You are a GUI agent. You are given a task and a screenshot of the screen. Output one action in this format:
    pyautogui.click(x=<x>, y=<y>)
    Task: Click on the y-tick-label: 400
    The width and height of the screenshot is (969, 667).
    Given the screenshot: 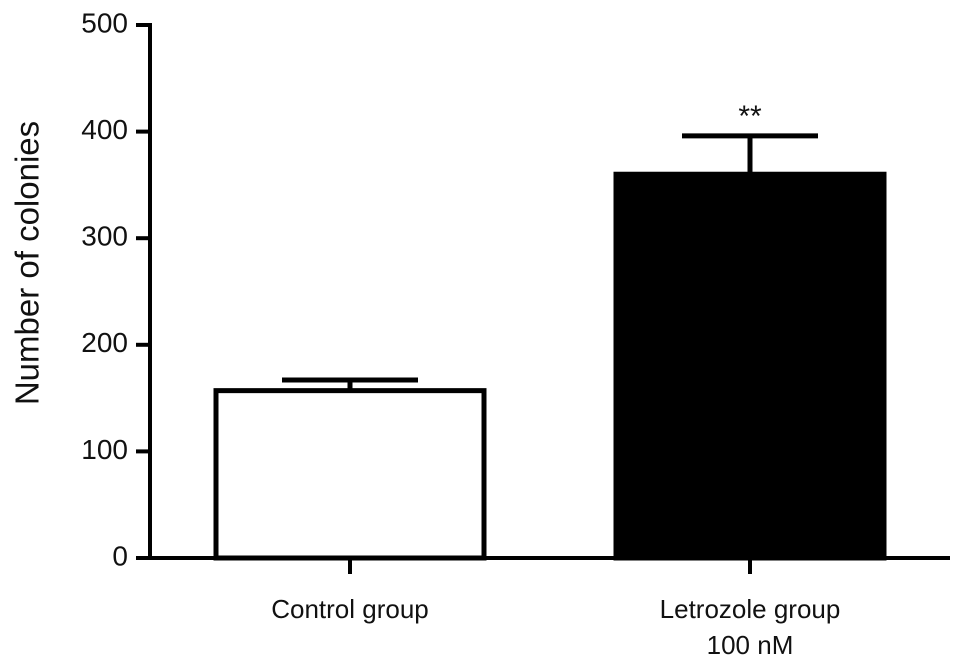 What is the action you would take?
    pyautogui.click(x=104, y=129)
    